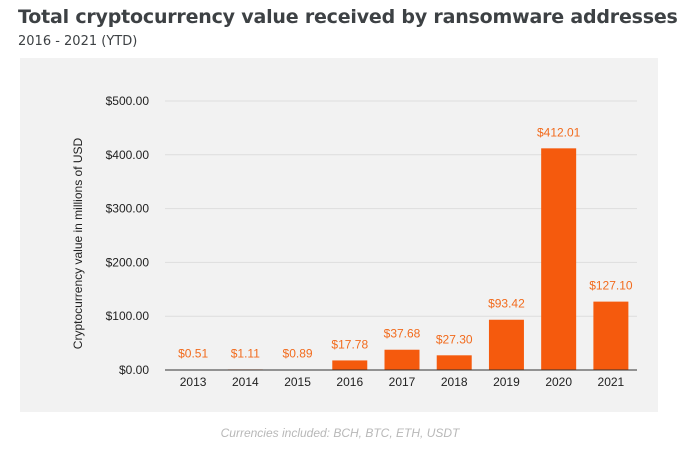 The width and height of the screenshot is (680, 453). Describe the element at coordinates (128, 155) in the screenshot. I see `y-tick-label: $400.00` at that location.